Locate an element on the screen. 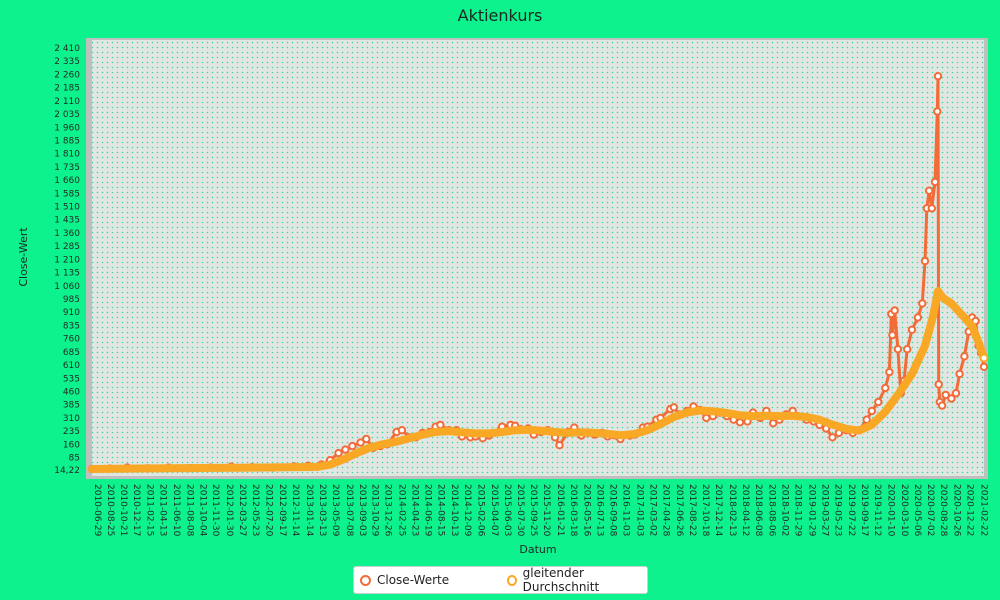 The height and width of the screenshot is (600, 1000). x-tick-label: 2017-03-02 is located at coordinates (652, 510).